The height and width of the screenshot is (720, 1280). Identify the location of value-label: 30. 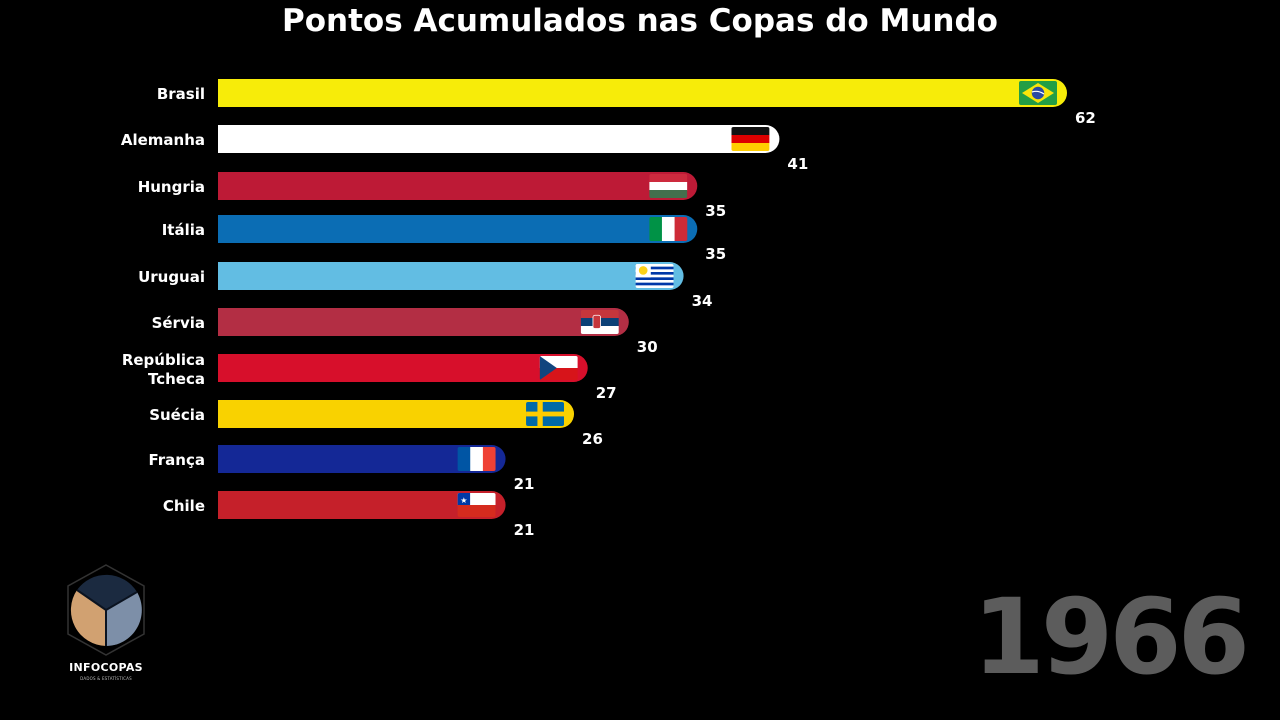
(647, 347).